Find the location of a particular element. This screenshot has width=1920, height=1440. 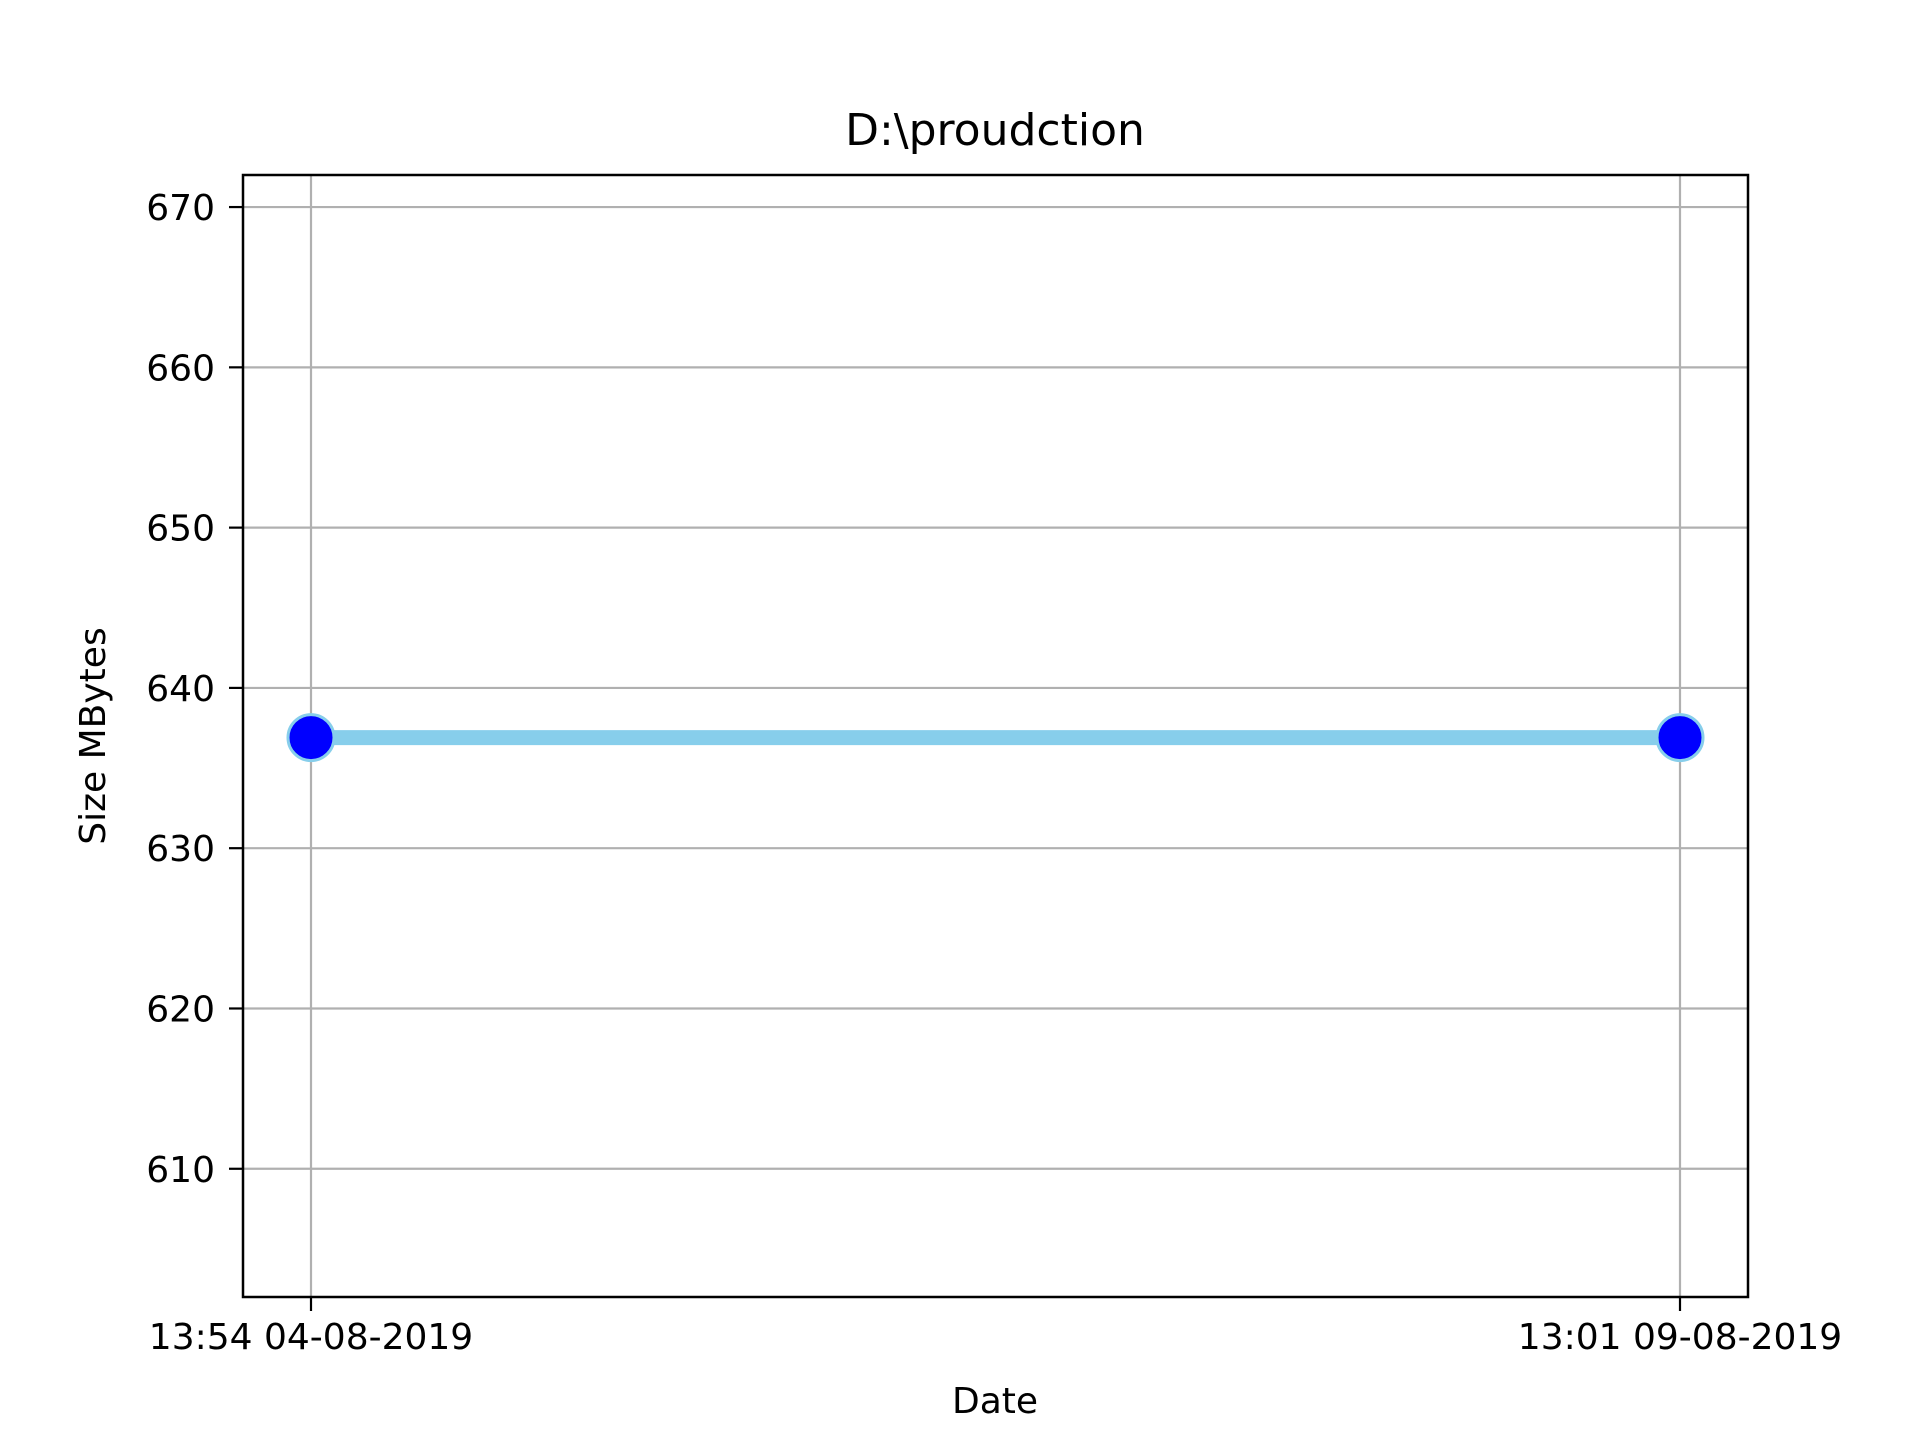

y-tick-label: 650 is located at coordinates (180, 529).